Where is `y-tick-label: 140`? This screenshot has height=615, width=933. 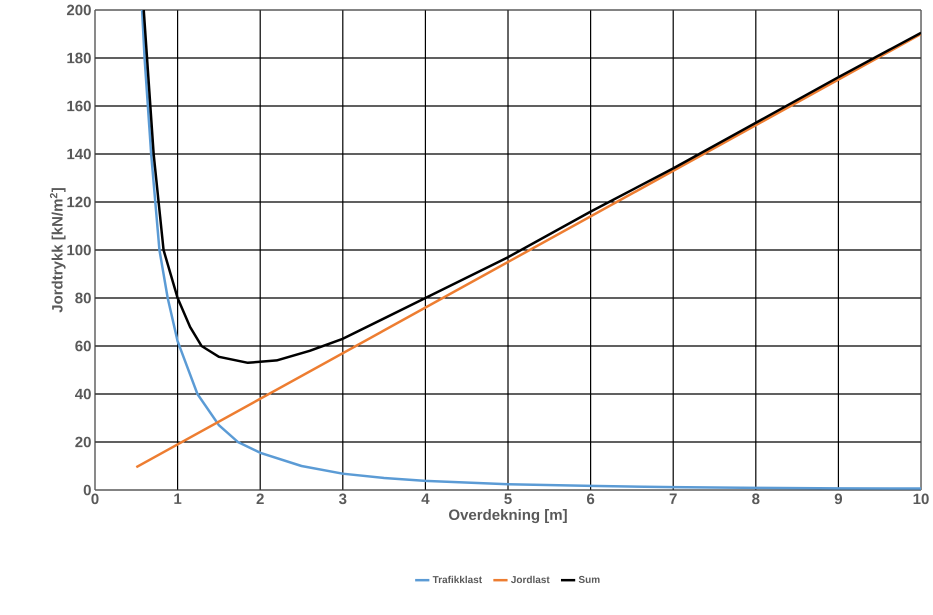 y-tick-label: 140 is located at coordinates (79, 154).